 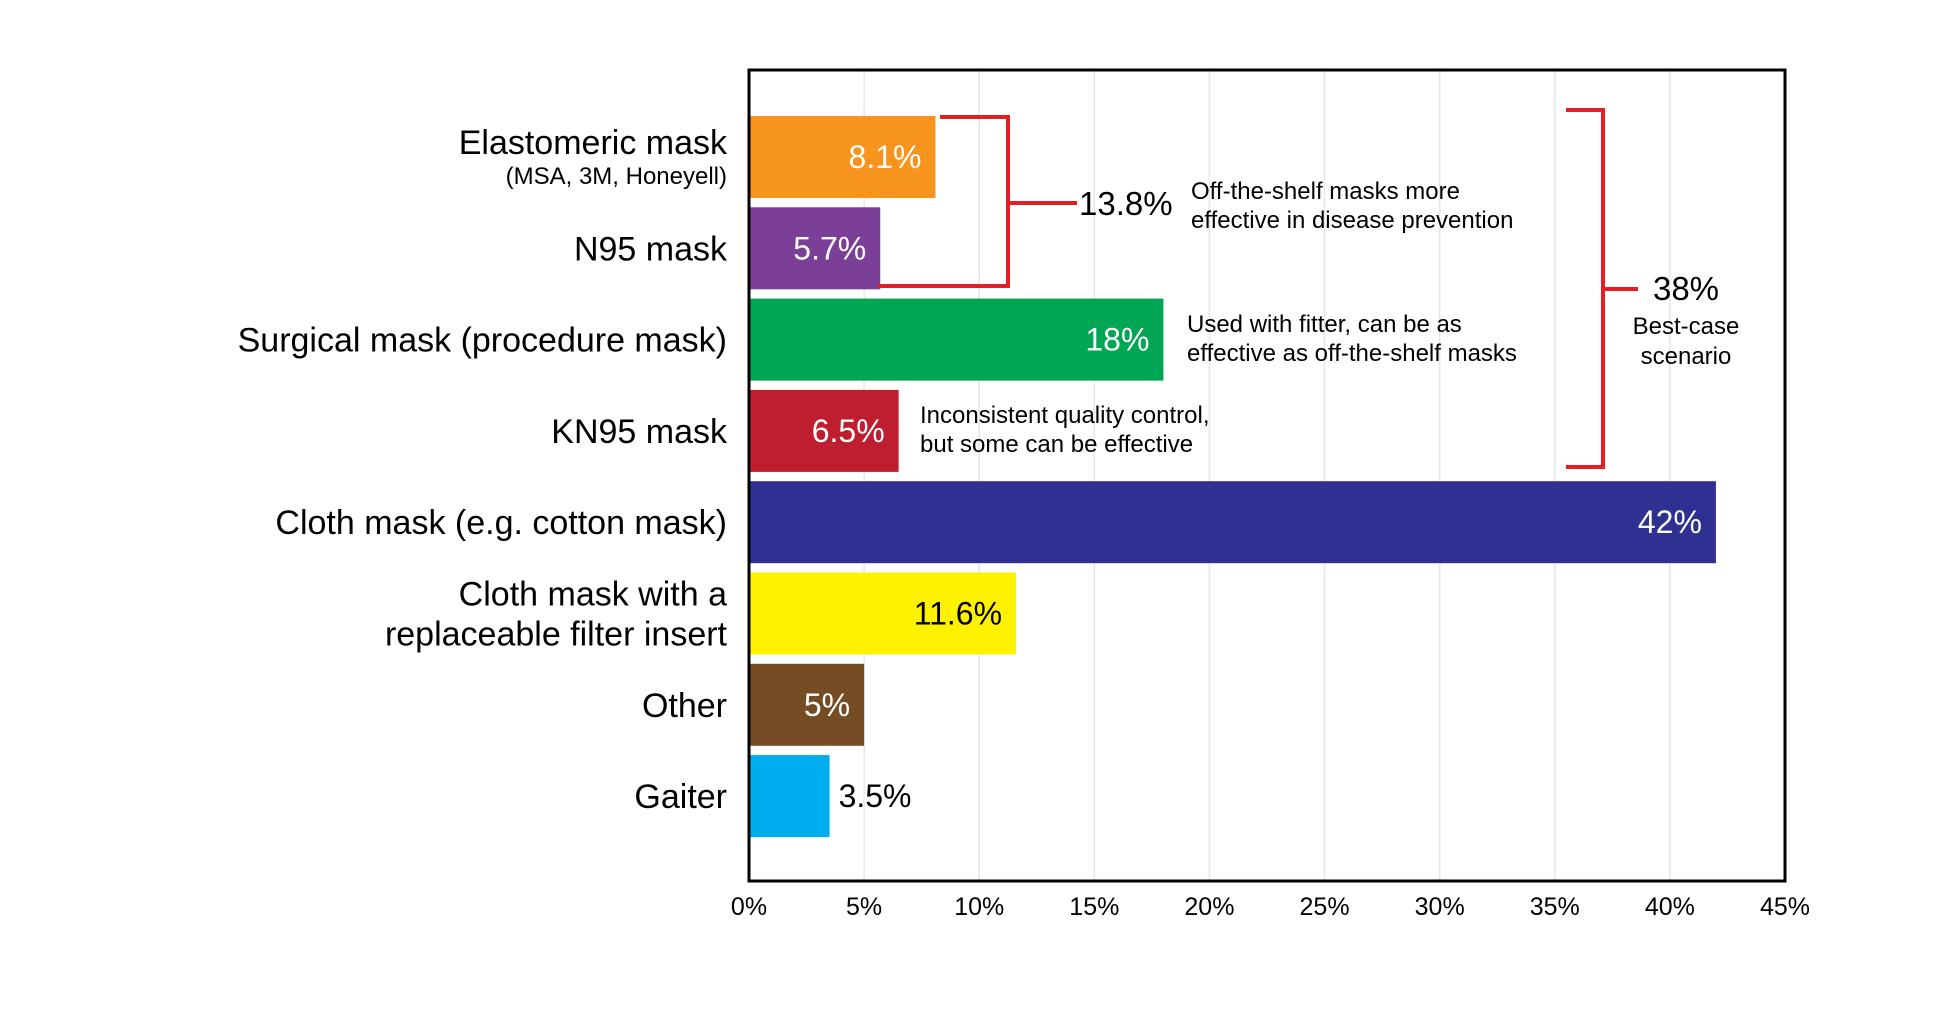 What do you see at coordinates (1065, 415) in the screenshot?
I see `annotation-kn95-line1: Inconsistent quality control,` at bounding box center [1065, 415].